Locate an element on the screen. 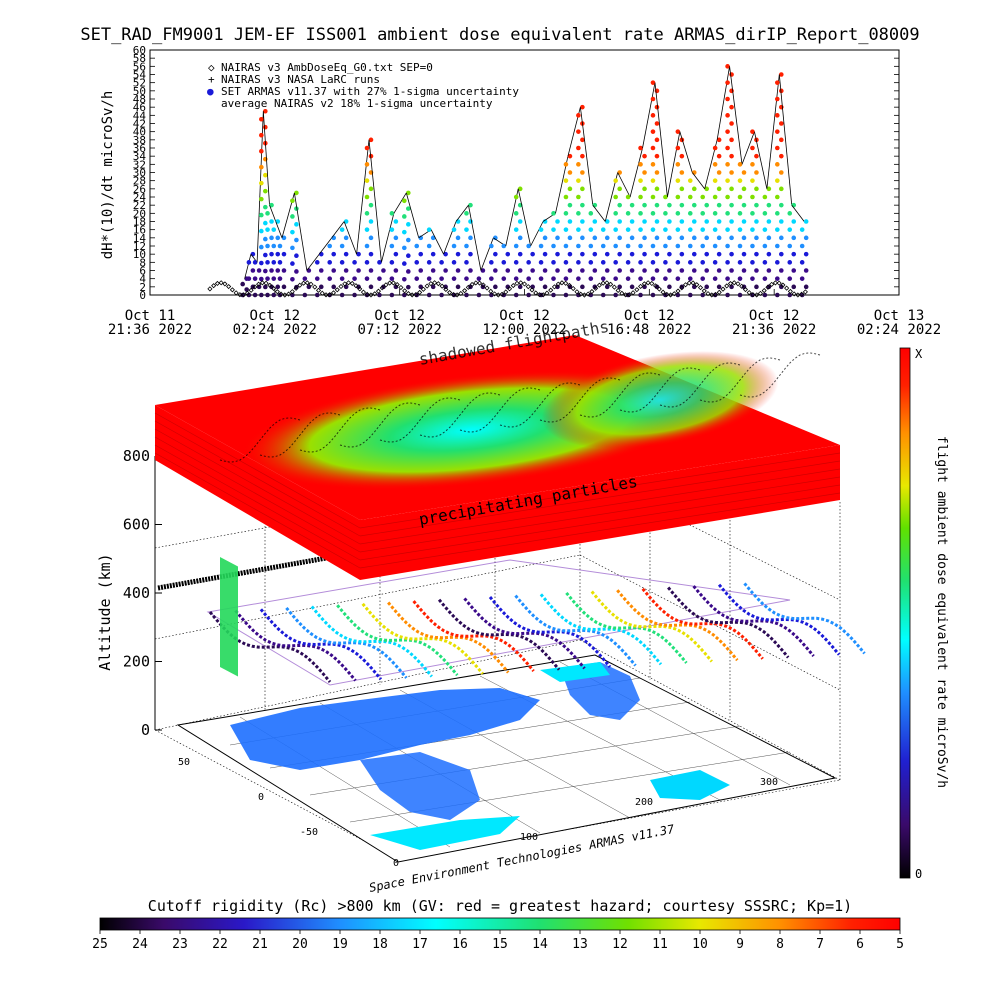 This screenshot has width=1000, height=1000. y-tick-label: 4 is located at coordinates (142, 279).